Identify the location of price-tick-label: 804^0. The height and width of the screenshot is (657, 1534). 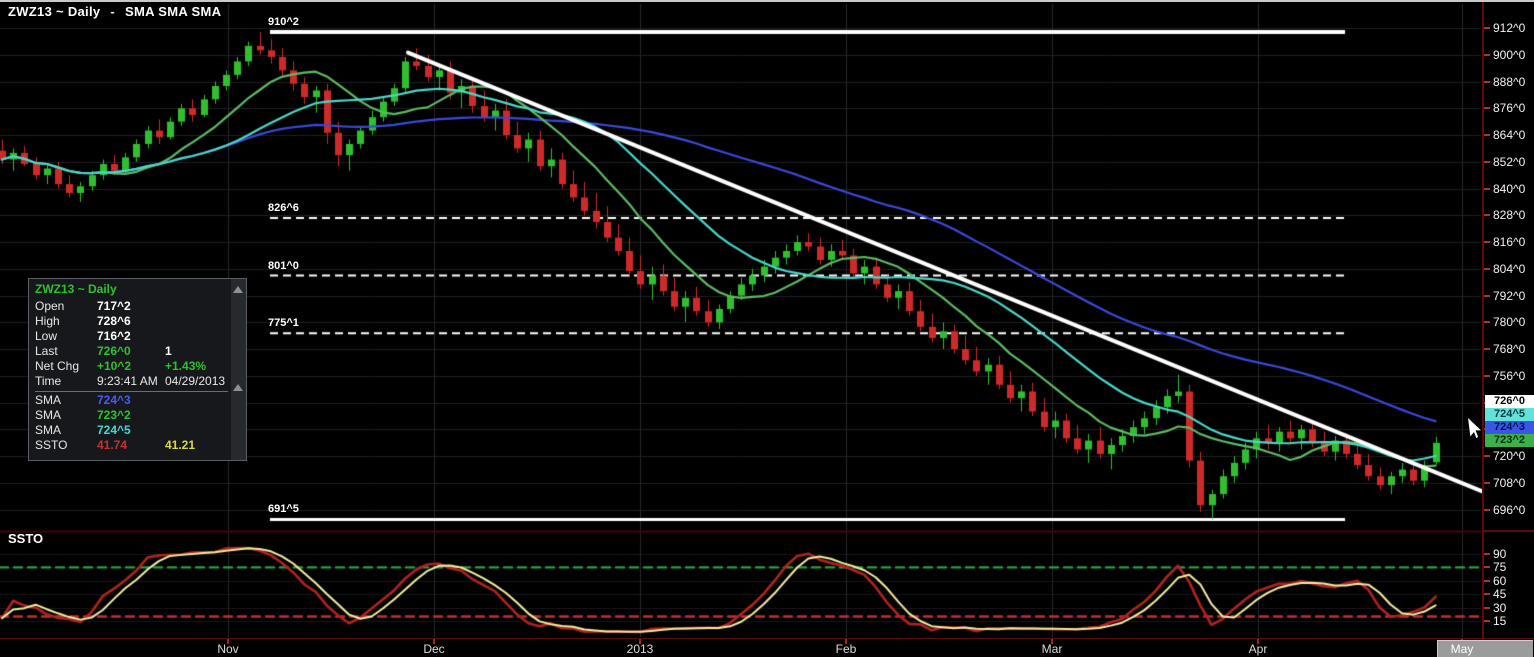
(1509, 268).